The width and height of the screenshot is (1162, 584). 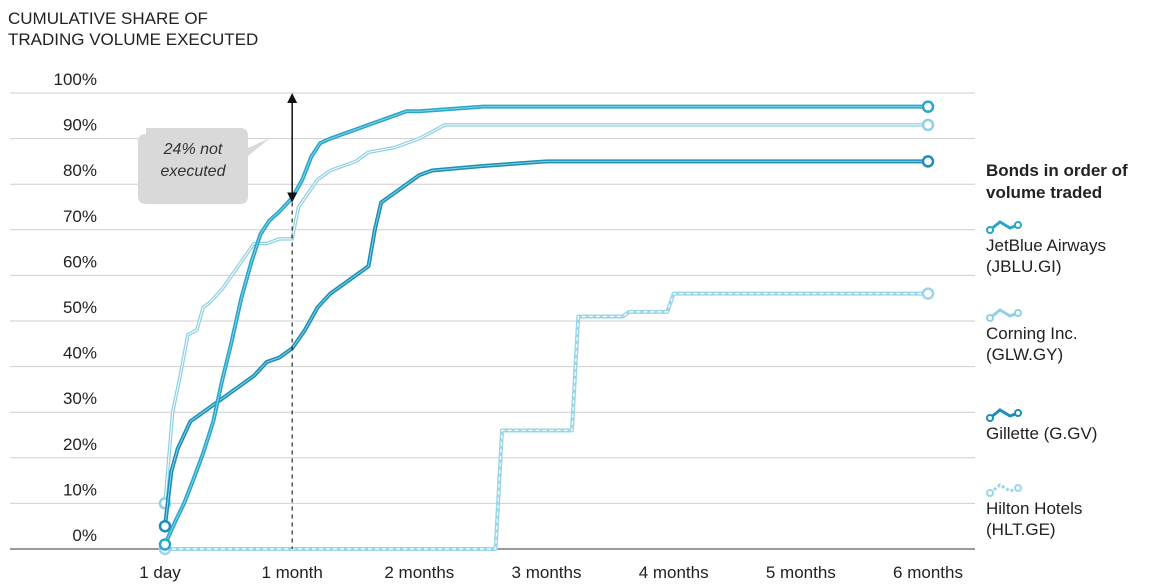 I want to click on y-axis-title-line-1: CUMULATIVE SHARE OF, so click(x=108, y=18).